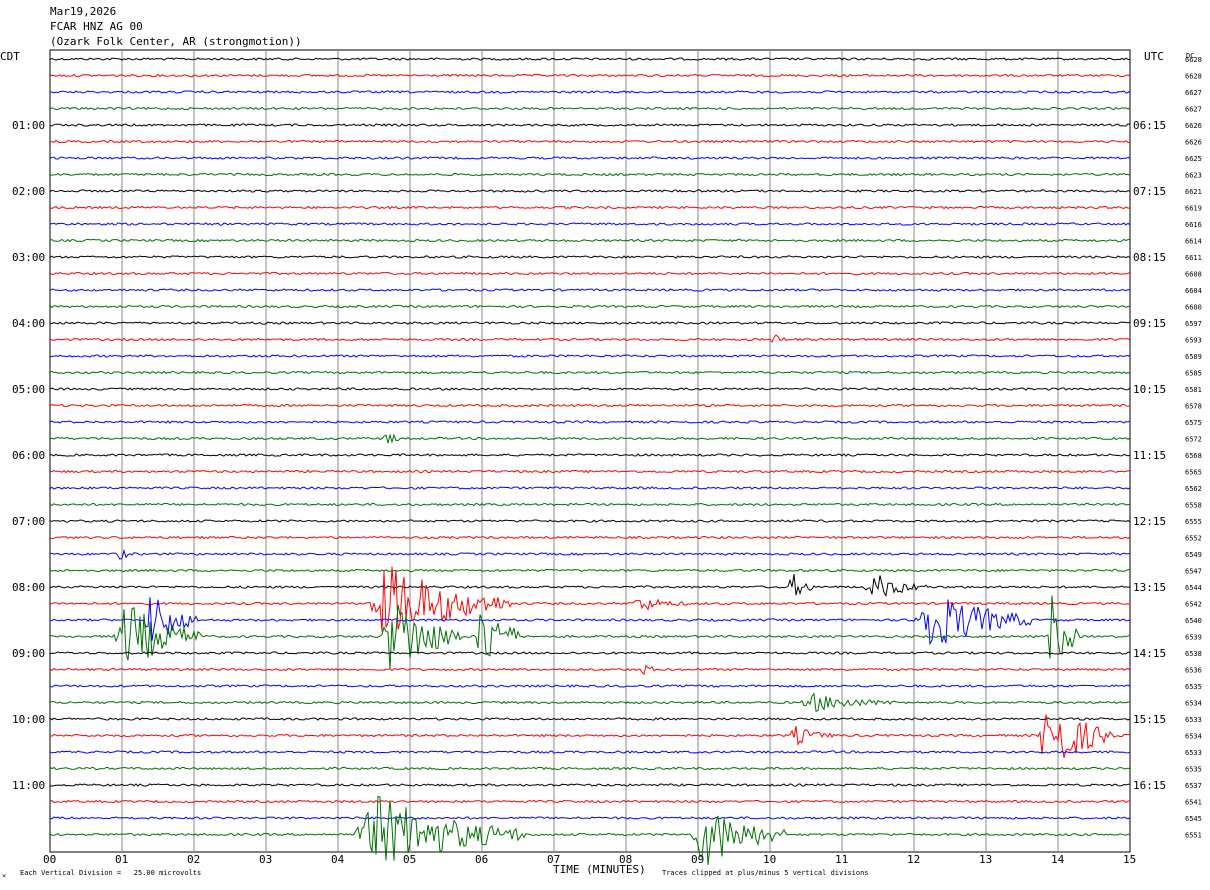 The image size is (1210, 890). Describe the element at coordinates (1193, 225) in the screenshot. I see `dc-offset-label: 6616` at that location.